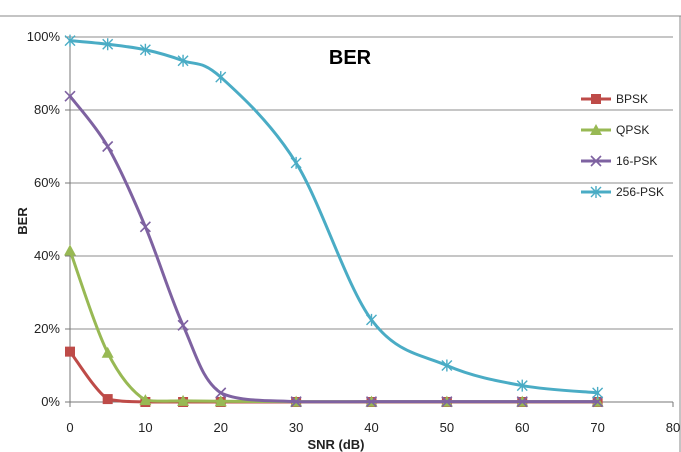  Describe the element at coordinates (615, 130) in the screenshot. I see `legend-item-qpsk: QPSK` at that location.